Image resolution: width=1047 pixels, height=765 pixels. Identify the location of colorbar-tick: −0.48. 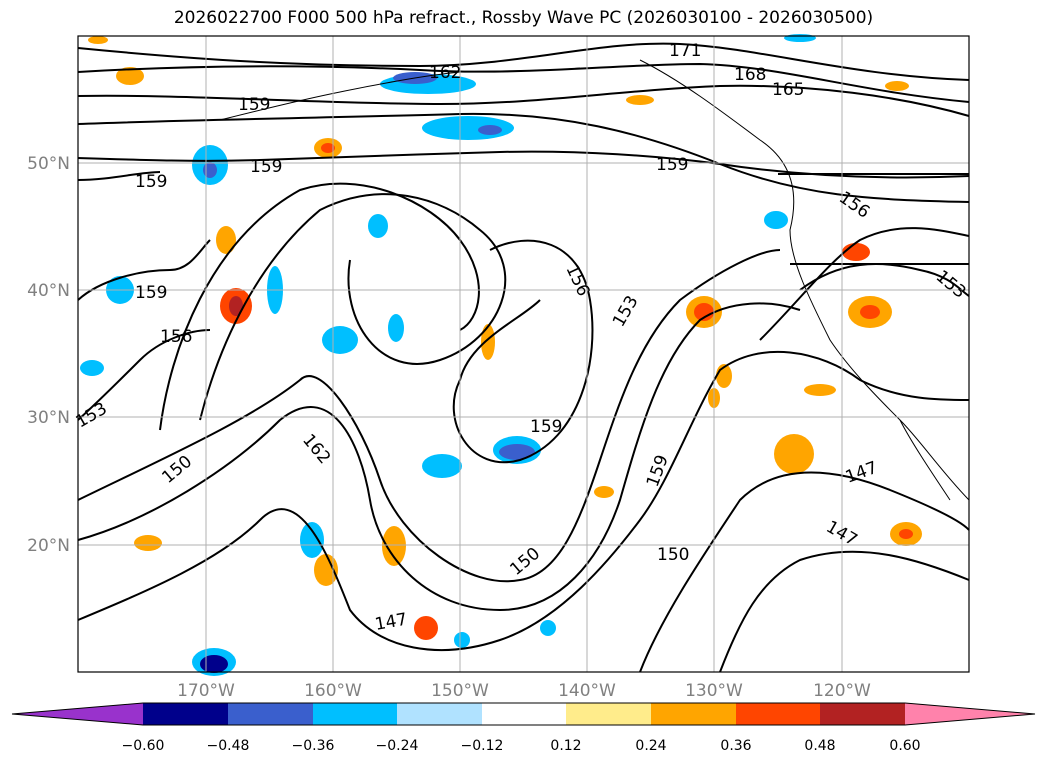
(228, 746).